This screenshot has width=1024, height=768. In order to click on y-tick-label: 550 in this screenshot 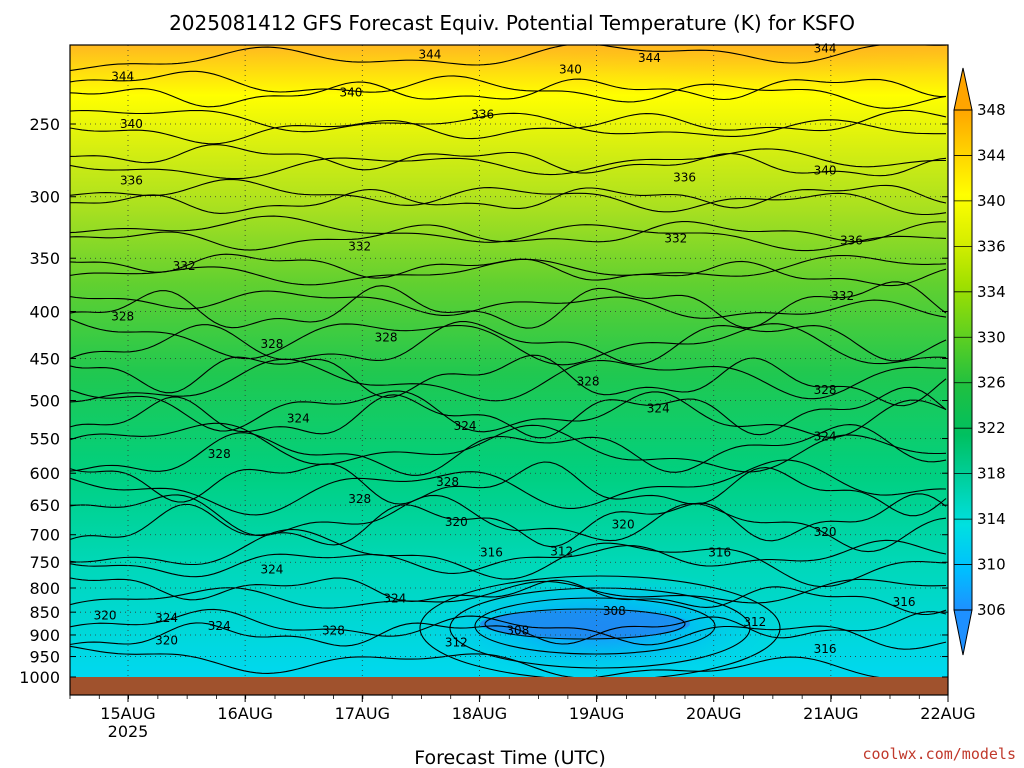, I will do `click(44, 439)`.